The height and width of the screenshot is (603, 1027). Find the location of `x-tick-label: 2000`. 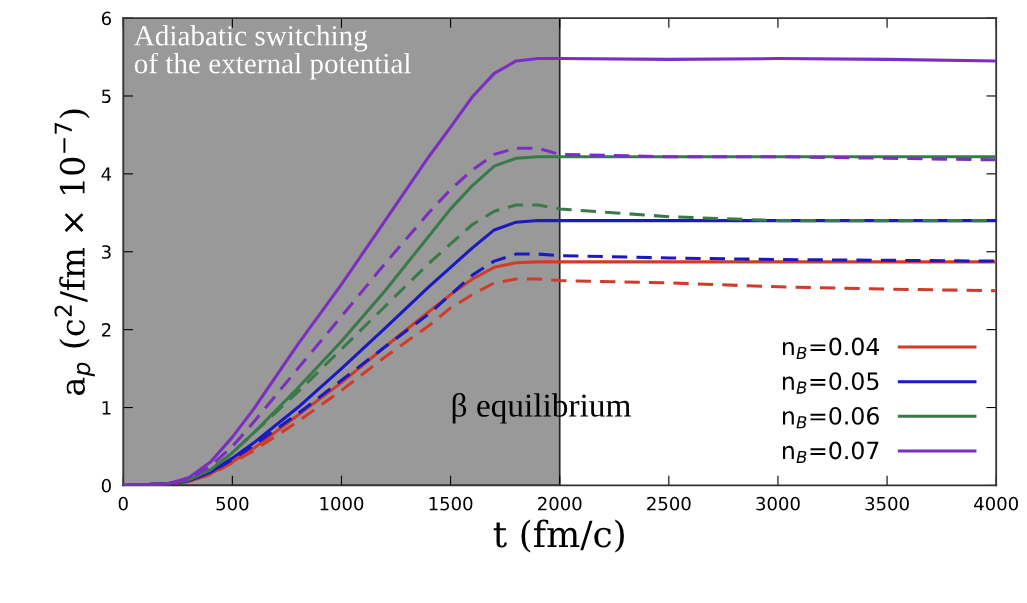

x-tick-label: 2000 is located at coordinates (560, 503).